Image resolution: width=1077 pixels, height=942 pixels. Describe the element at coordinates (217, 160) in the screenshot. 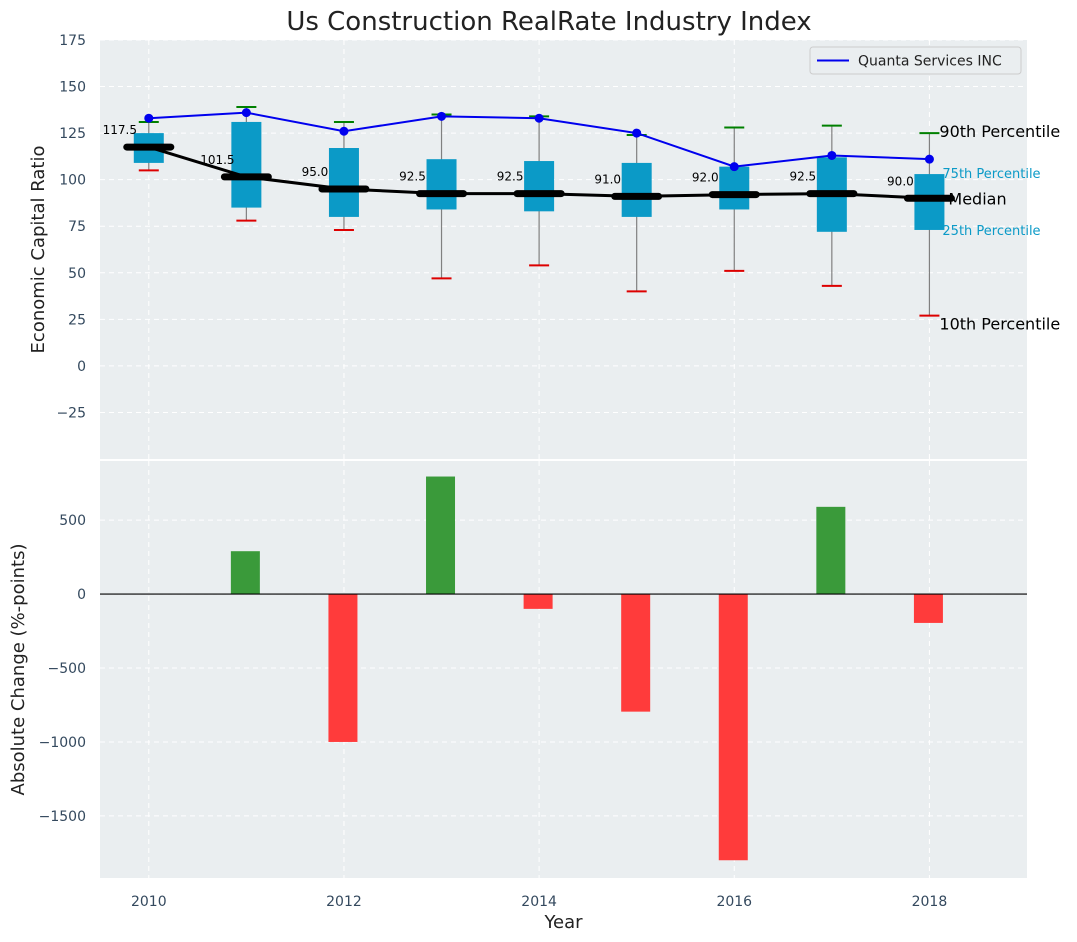

I see `median-value-label: 101.5` at that location.